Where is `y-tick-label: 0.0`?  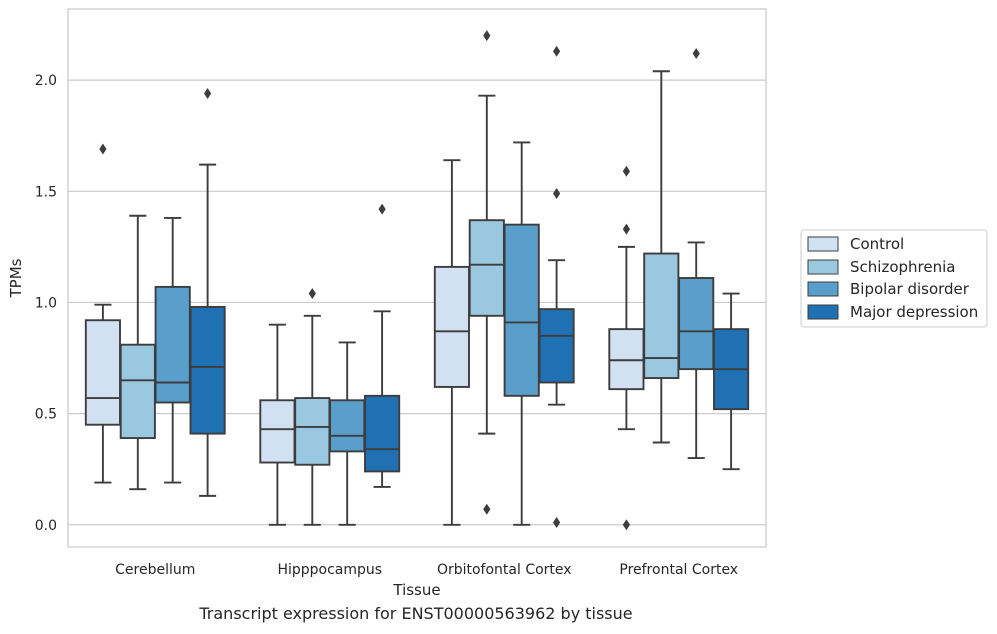 y-tick-label: 0.0 is located at coordinates (46, 526).